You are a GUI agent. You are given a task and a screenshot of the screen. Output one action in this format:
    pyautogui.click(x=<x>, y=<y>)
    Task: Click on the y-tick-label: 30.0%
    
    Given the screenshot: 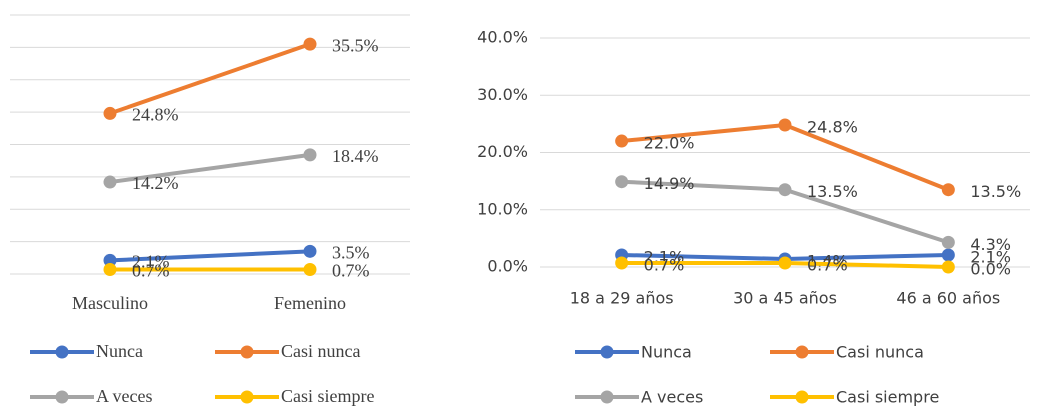 What is the action you would take?
    pyautogui.click(x=502, y=94)
    